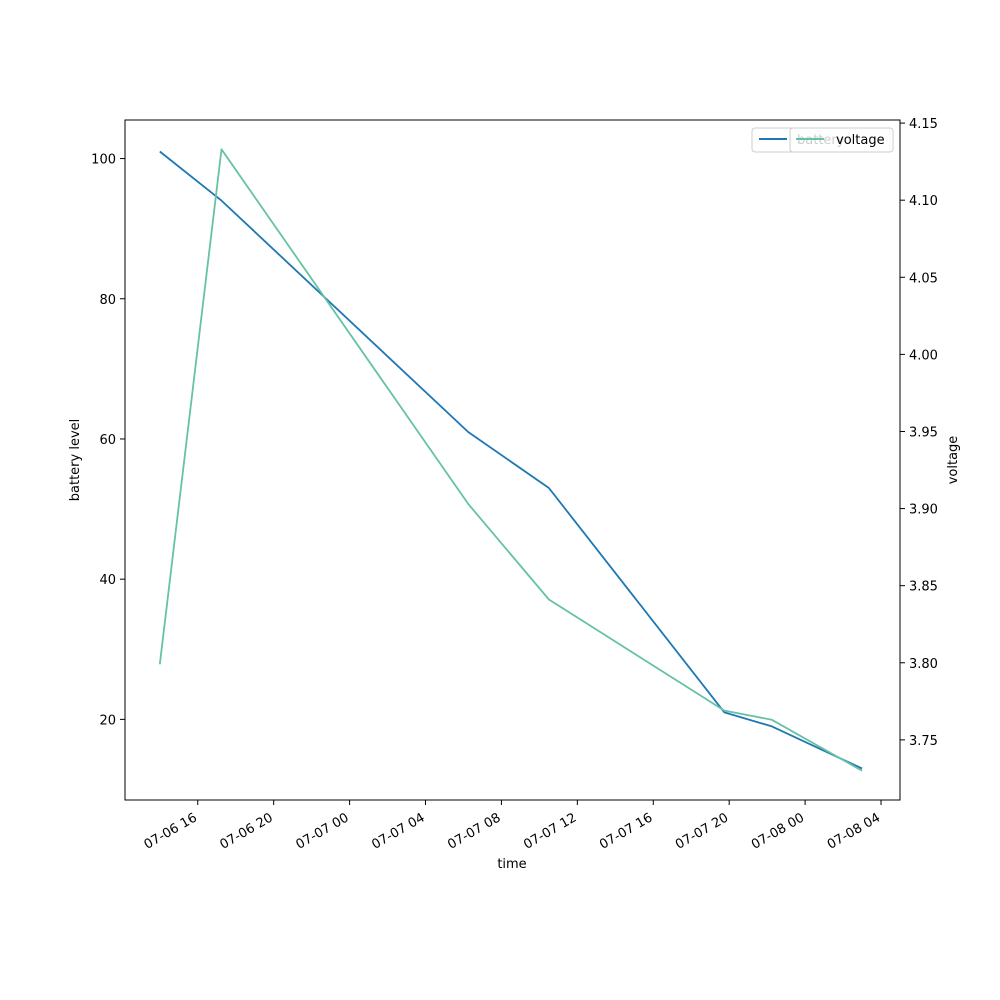 The height and width of the screenshot is (1000, 1000). I want to click on x-tick-label: 07-08 00, so click(778, 831).